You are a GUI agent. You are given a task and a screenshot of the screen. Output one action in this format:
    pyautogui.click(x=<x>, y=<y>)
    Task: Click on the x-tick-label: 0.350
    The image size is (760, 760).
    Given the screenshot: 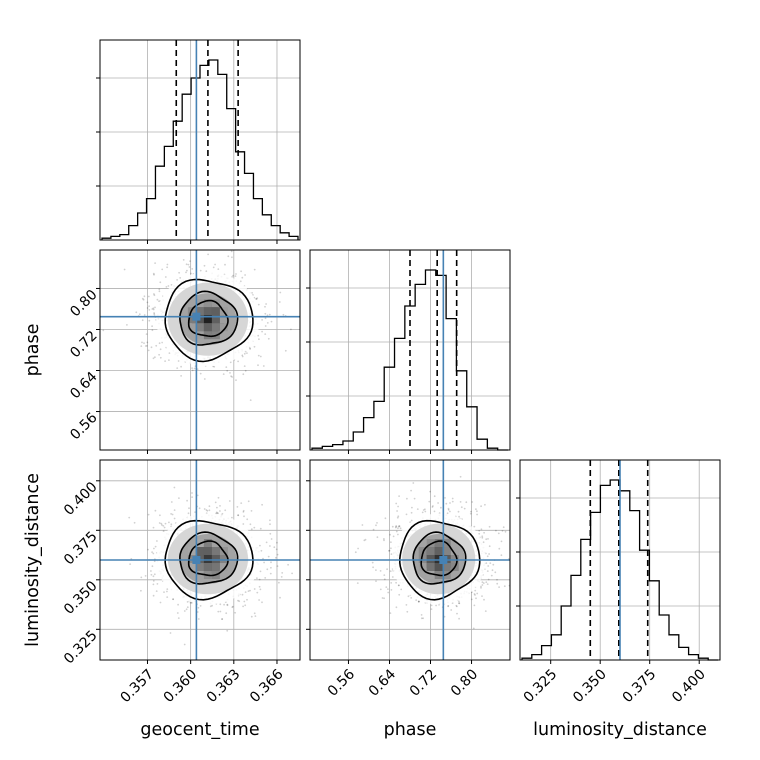 What is the action you would take?
    pyautogui.click(x=590, y=686)
    